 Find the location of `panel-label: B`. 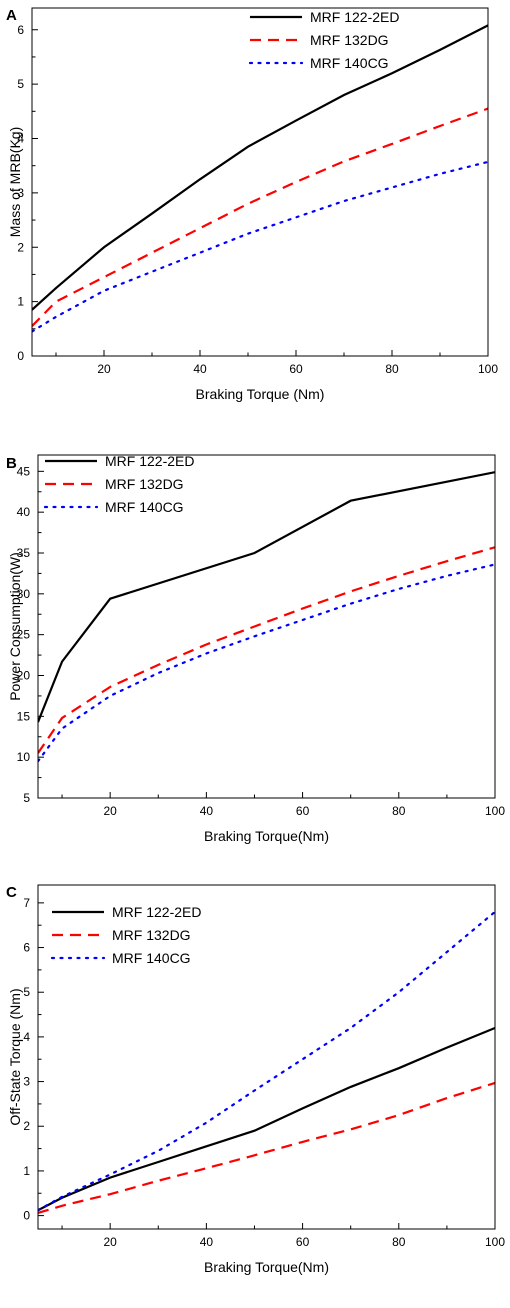

panel-label: B is located at coordinates (11, 463).